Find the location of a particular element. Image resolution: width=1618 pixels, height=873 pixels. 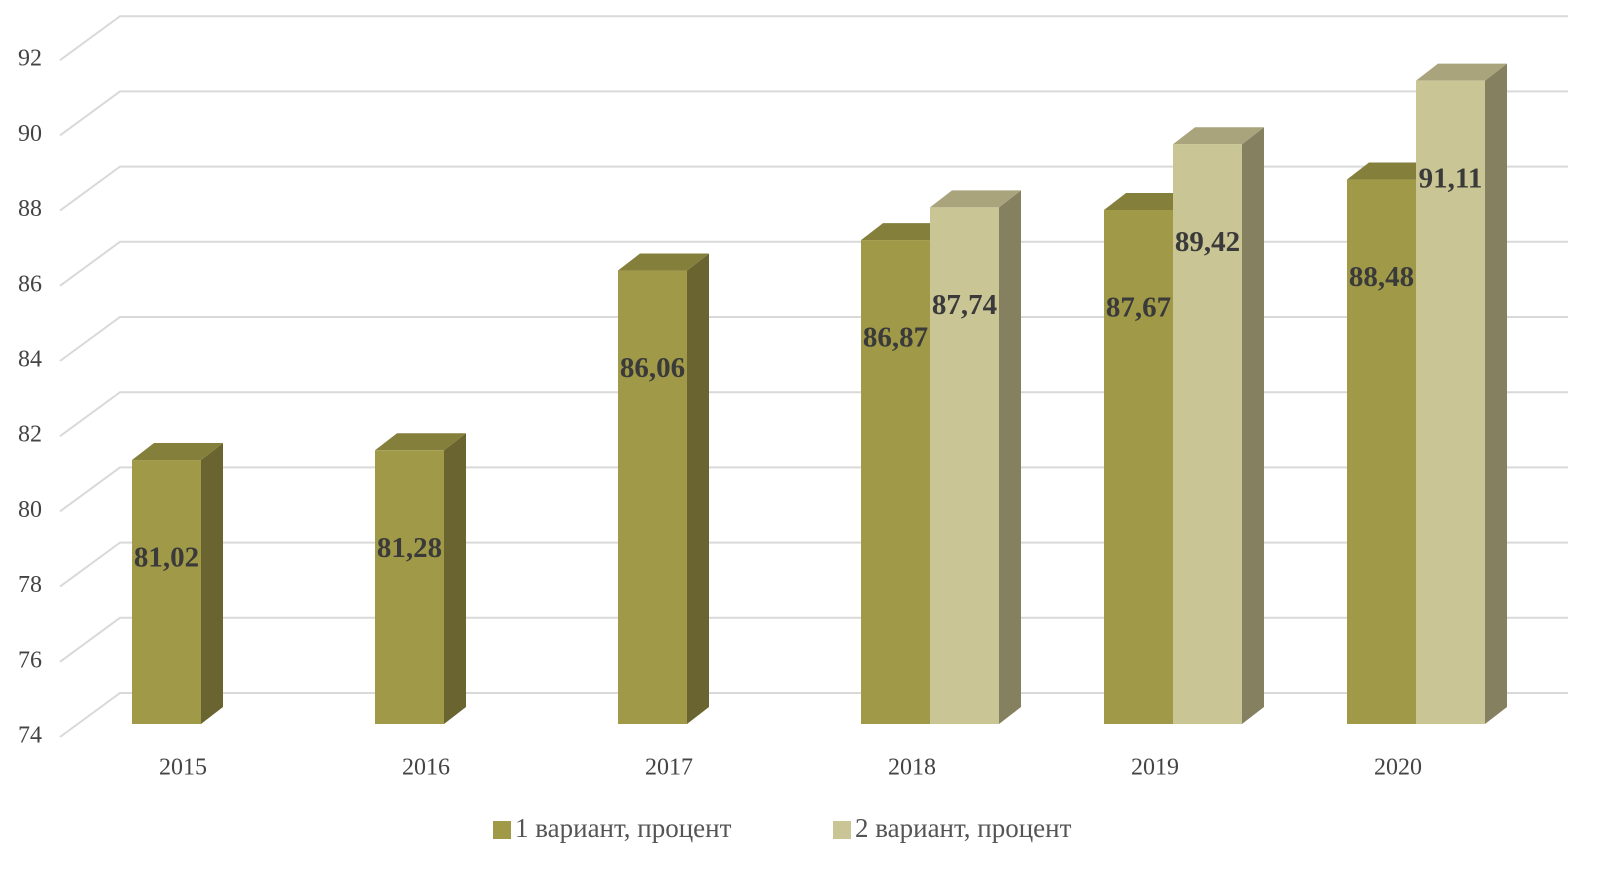

y-tick-label: 78 is located at coordinates (30, 585).